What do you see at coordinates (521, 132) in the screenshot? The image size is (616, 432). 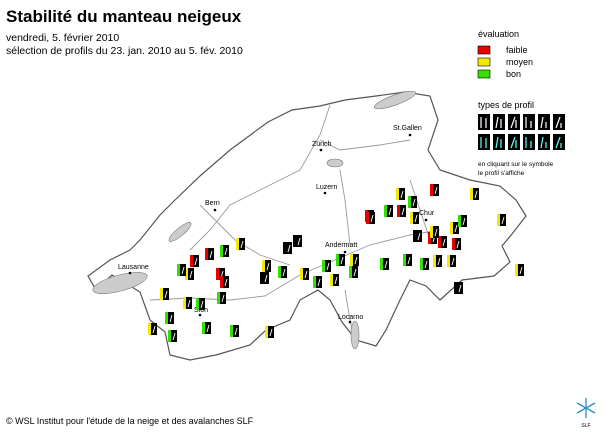 I see `profile-type-icons` at bounding box center [521, 132].